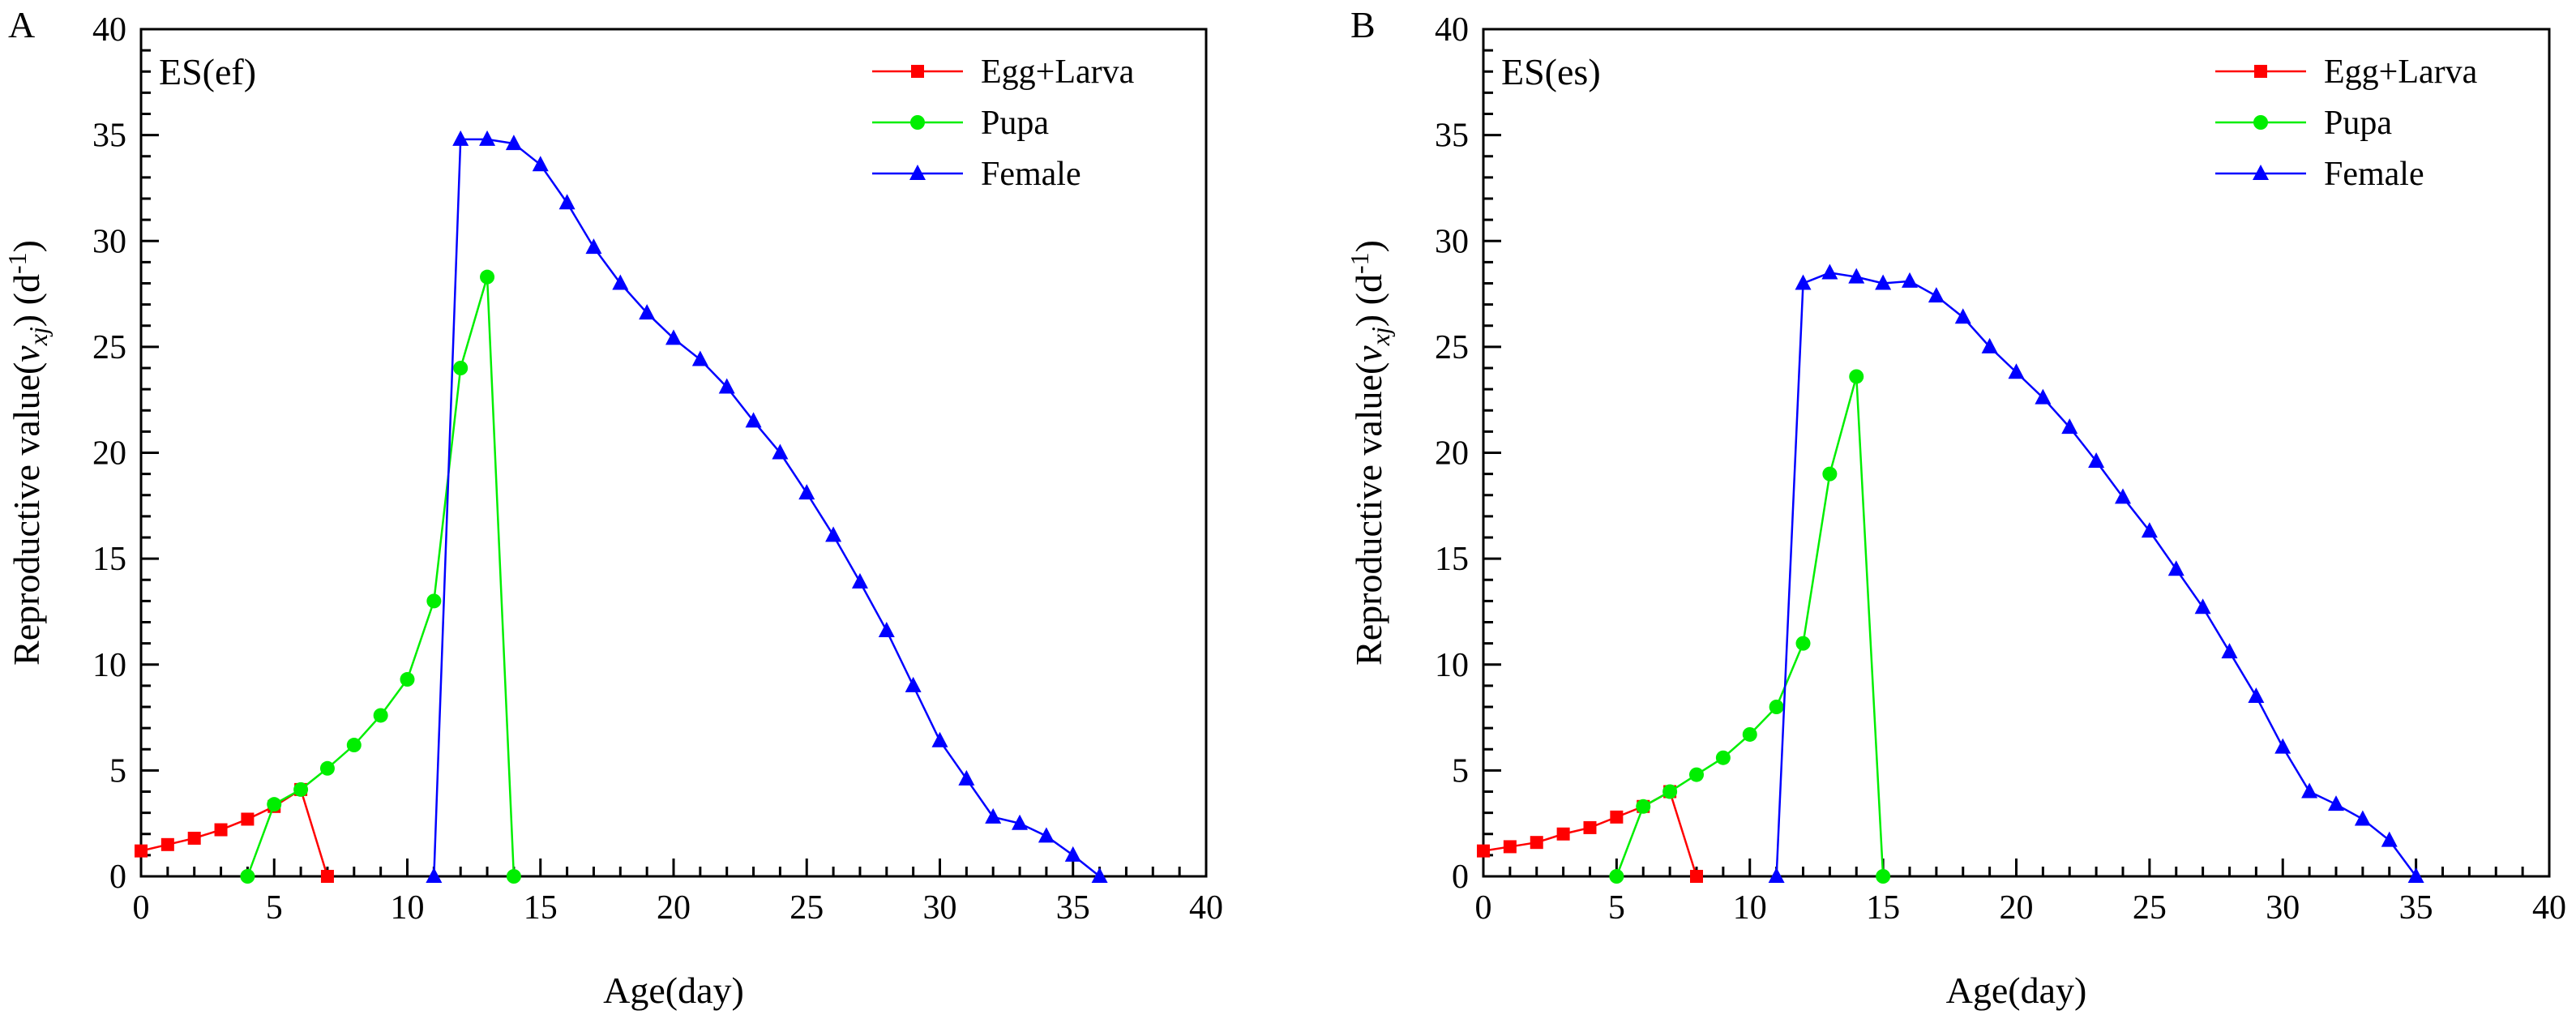 Image resolution: width=2576 pixels, height=1032 pixels. I want to click on legend: Egg+Larva Pupa Female, so click(2346, 123).